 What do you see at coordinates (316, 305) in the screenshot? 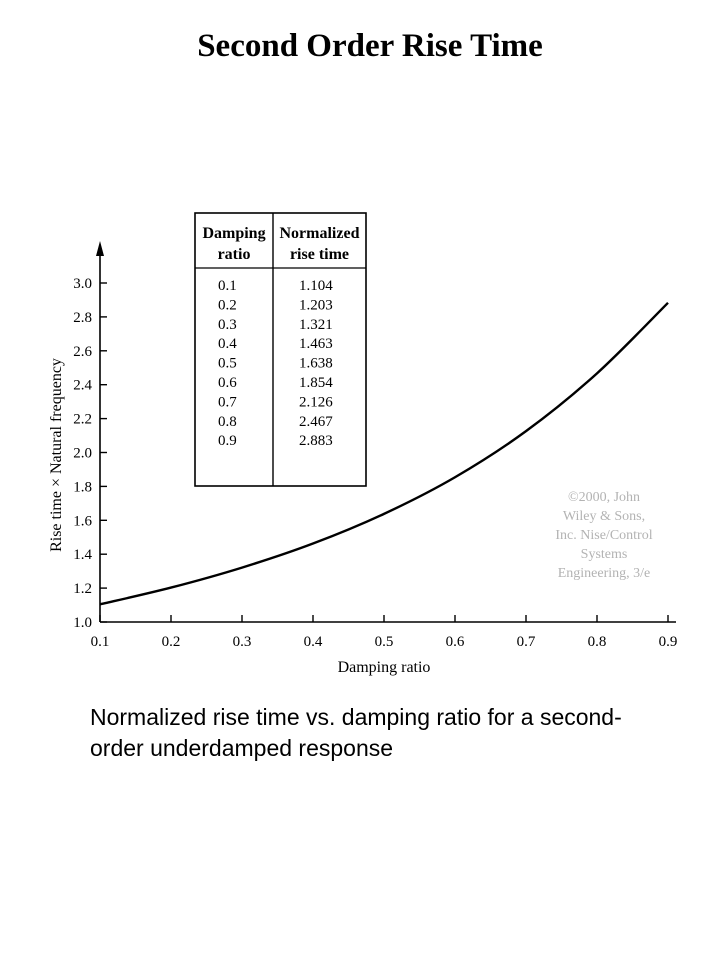
I see `table-cell-risetime: 1.203` at bounding box center [316, 305].